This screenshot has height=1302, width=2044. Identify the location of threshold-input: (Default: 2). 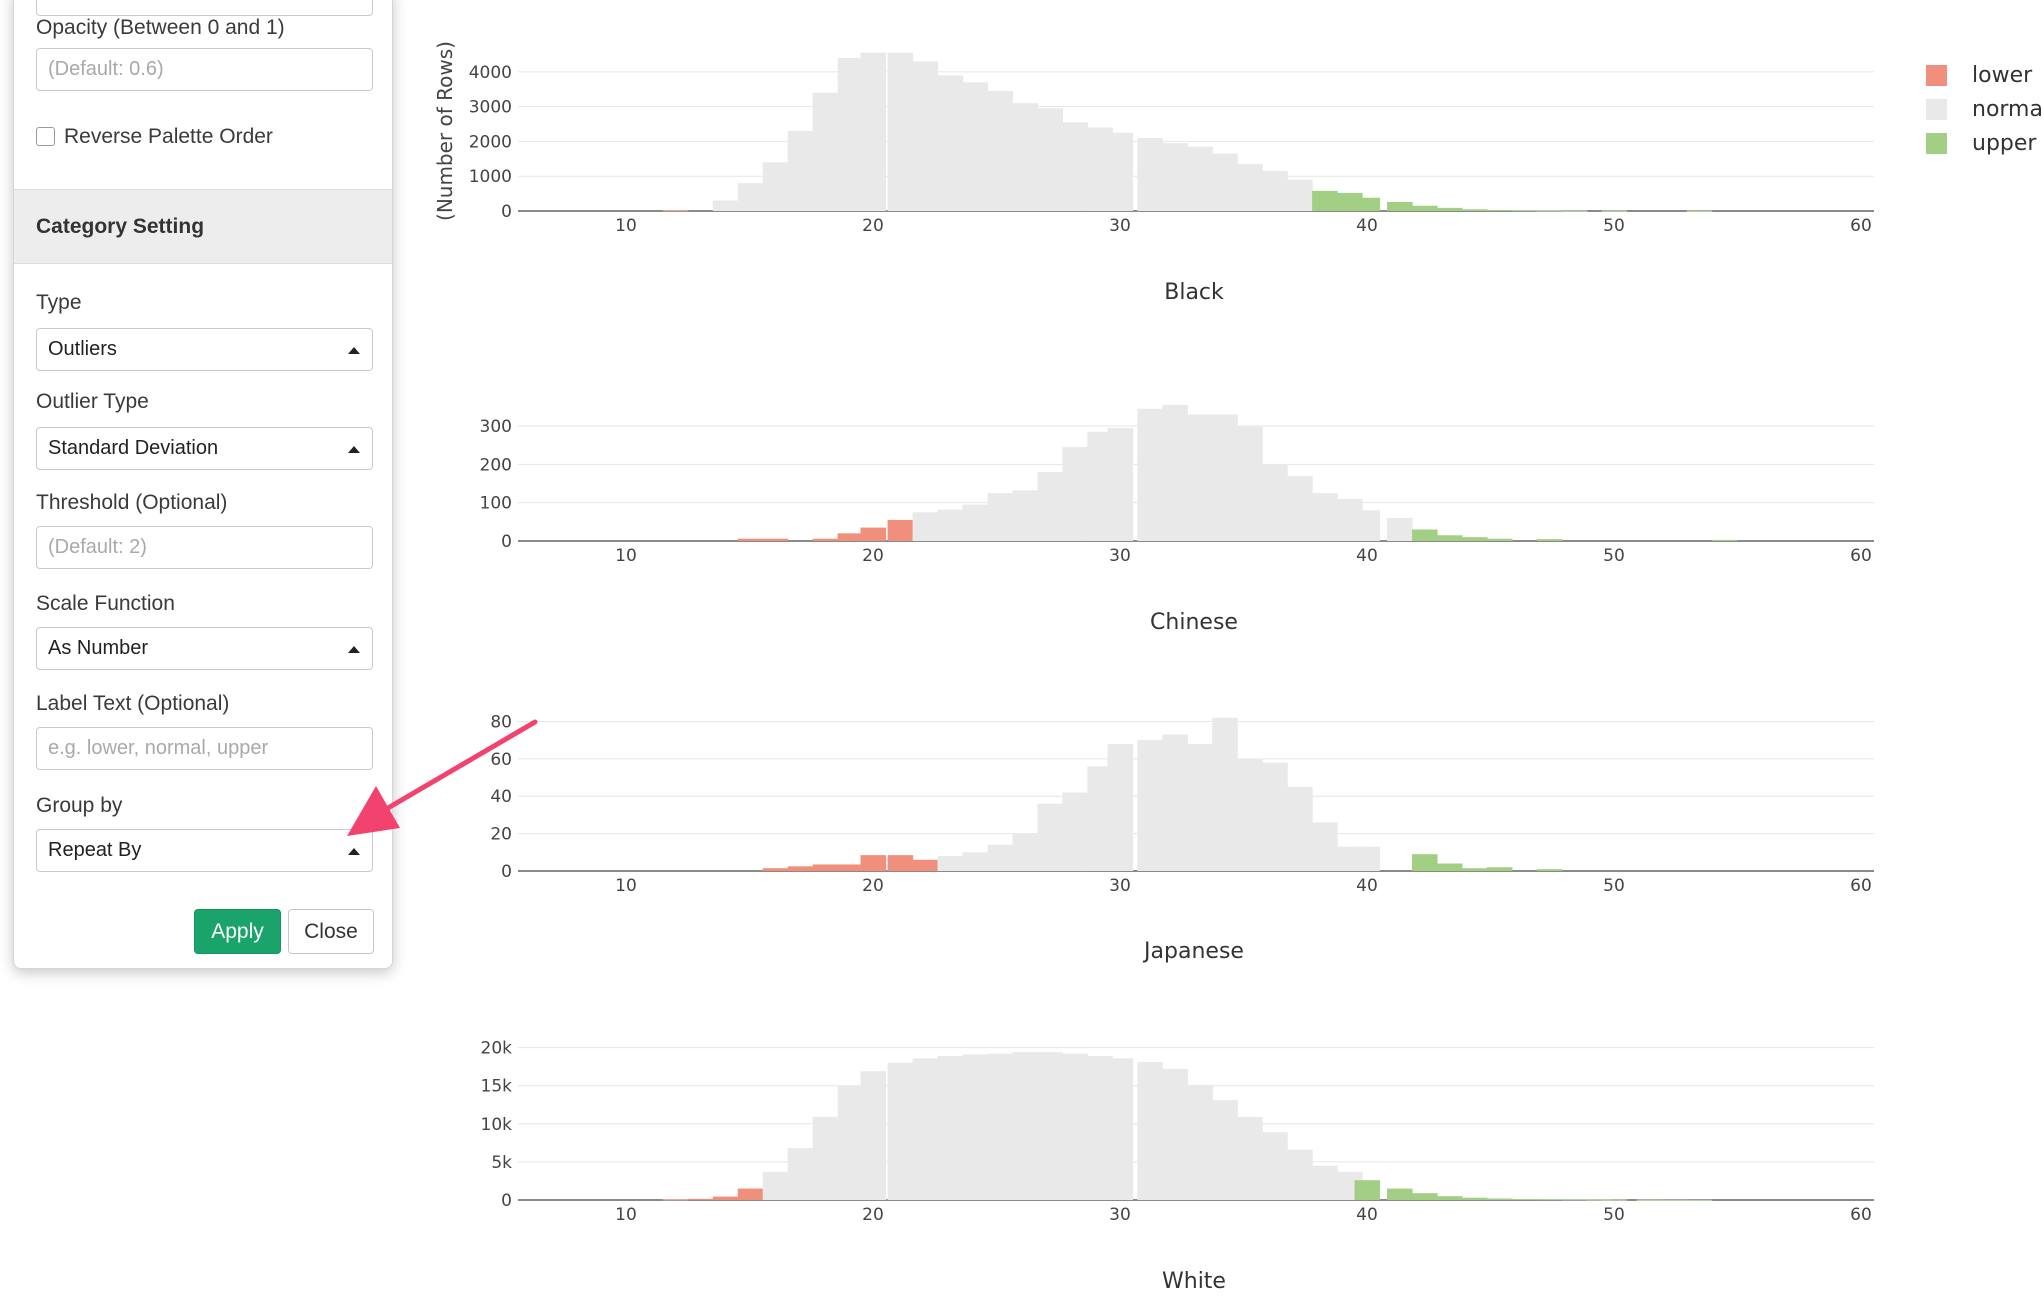
(204, 547).